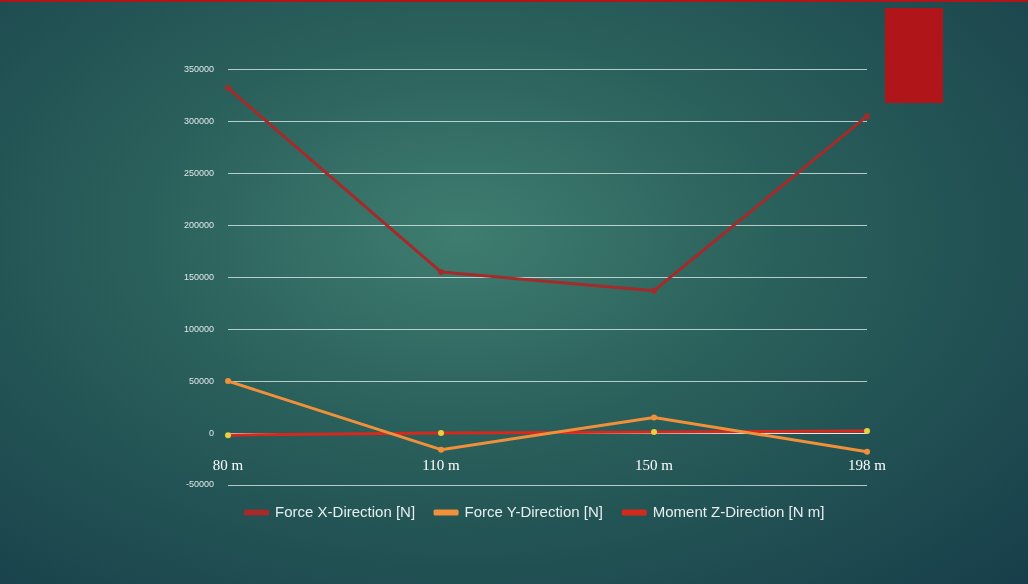 The width and height of the screenshot is (1028, 584). Describe the element at coordinates (441, 464) in the screenshot. I see `x-tick-label: 110 m` at that location.